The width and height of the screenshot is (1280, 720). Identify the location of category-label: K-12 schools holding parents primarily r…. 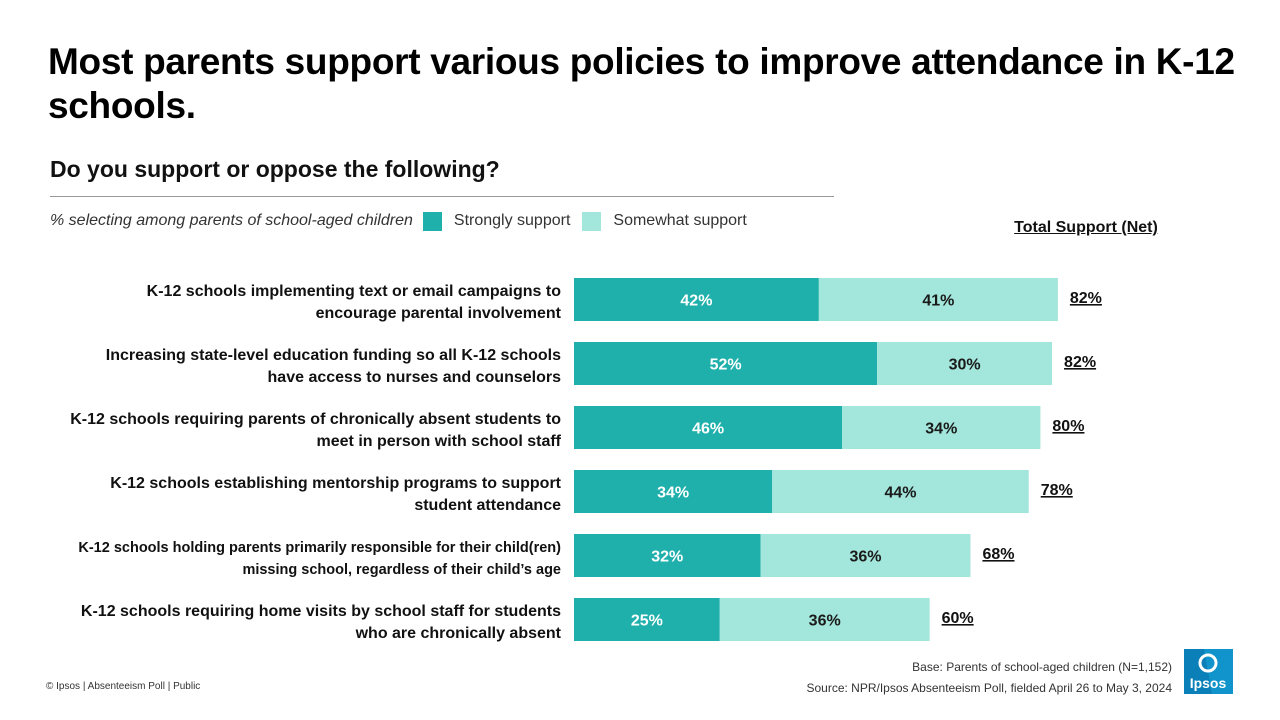
(319, 559).